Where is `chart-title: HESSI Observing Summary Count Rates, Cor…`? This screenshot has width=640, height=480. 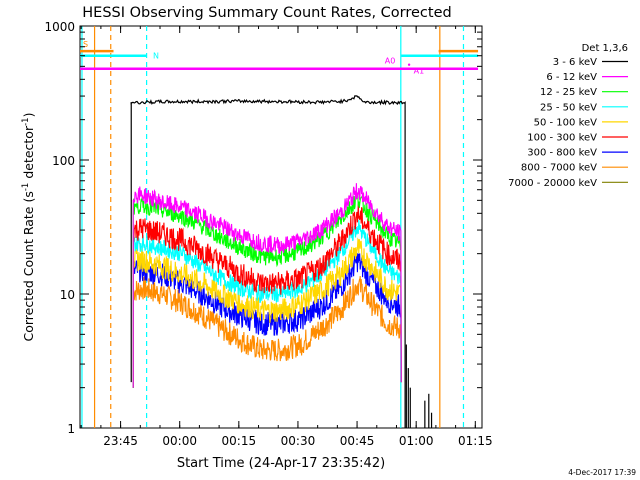 chart-title: HESSI Observing Summary Count Rates, Cor… is located at coordinates (266, 13).